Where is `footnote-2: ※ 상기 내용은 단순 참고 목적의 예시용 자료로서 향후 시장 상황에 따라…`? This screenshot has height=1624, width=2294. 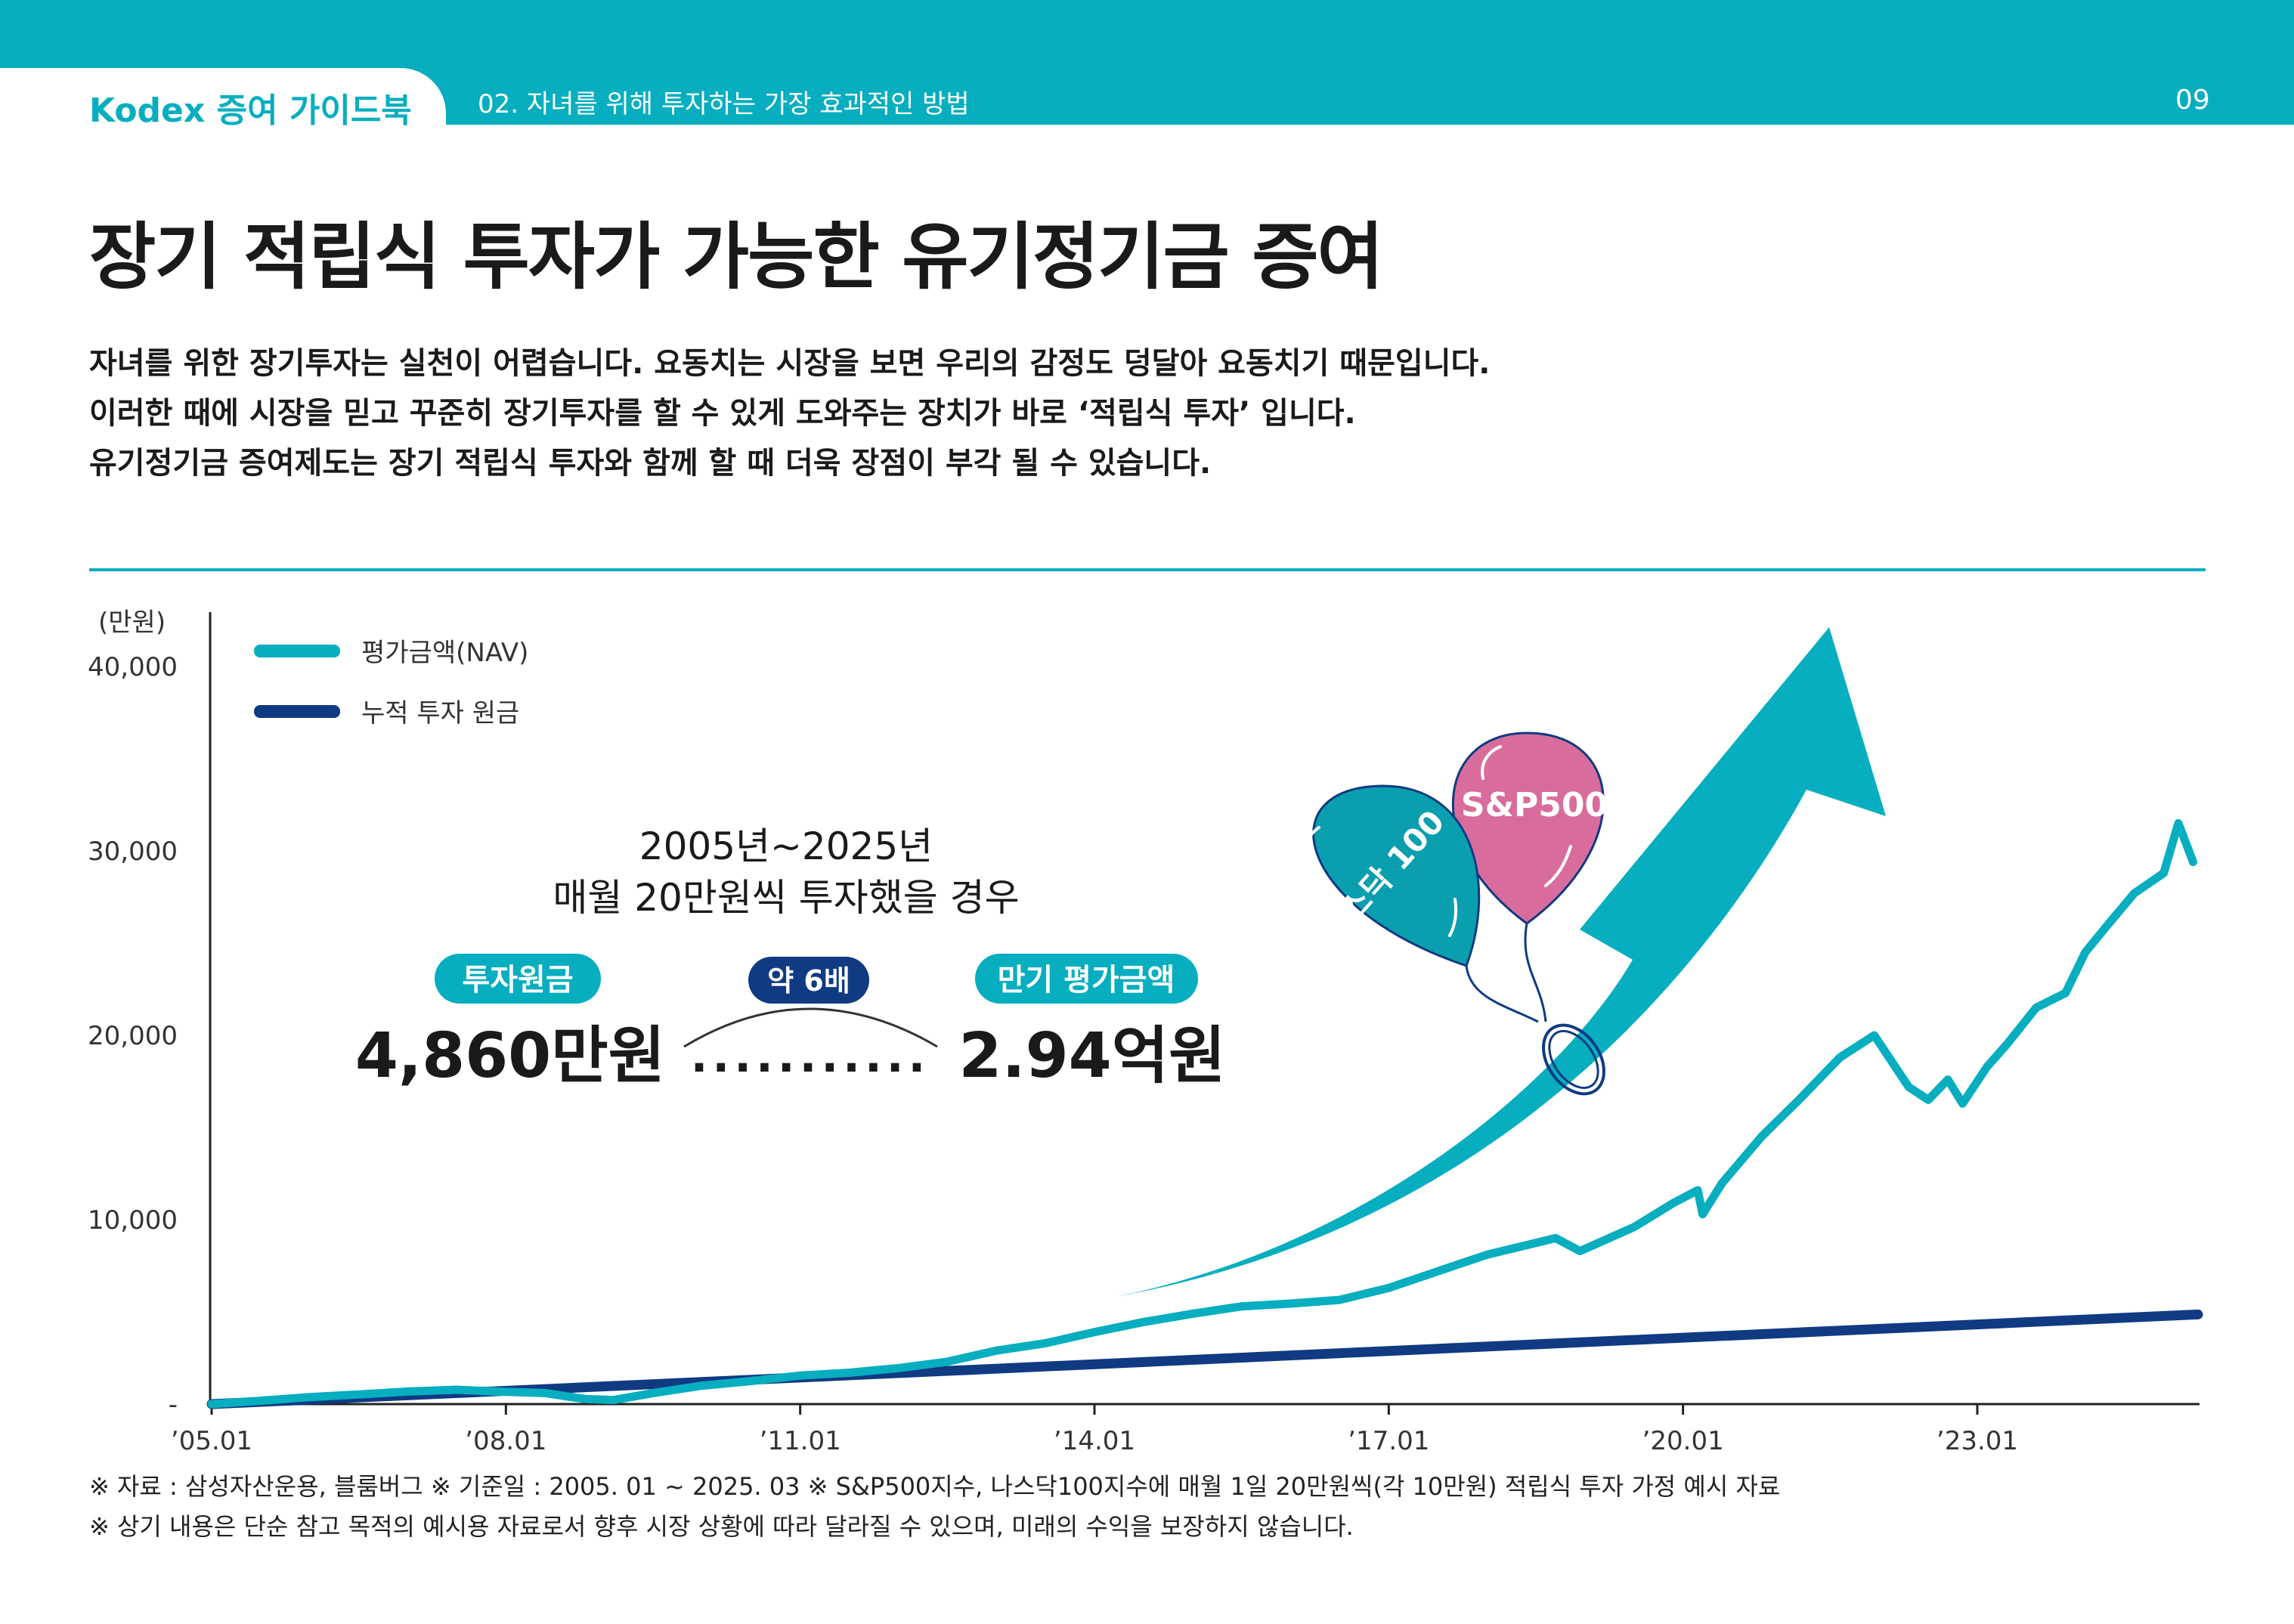 footnote-2: ※ 상기 내용은 단순 참고 목적의 예시용 자료로서 향후 시장 상황에 따라… is located at coordinates (722, 1526).